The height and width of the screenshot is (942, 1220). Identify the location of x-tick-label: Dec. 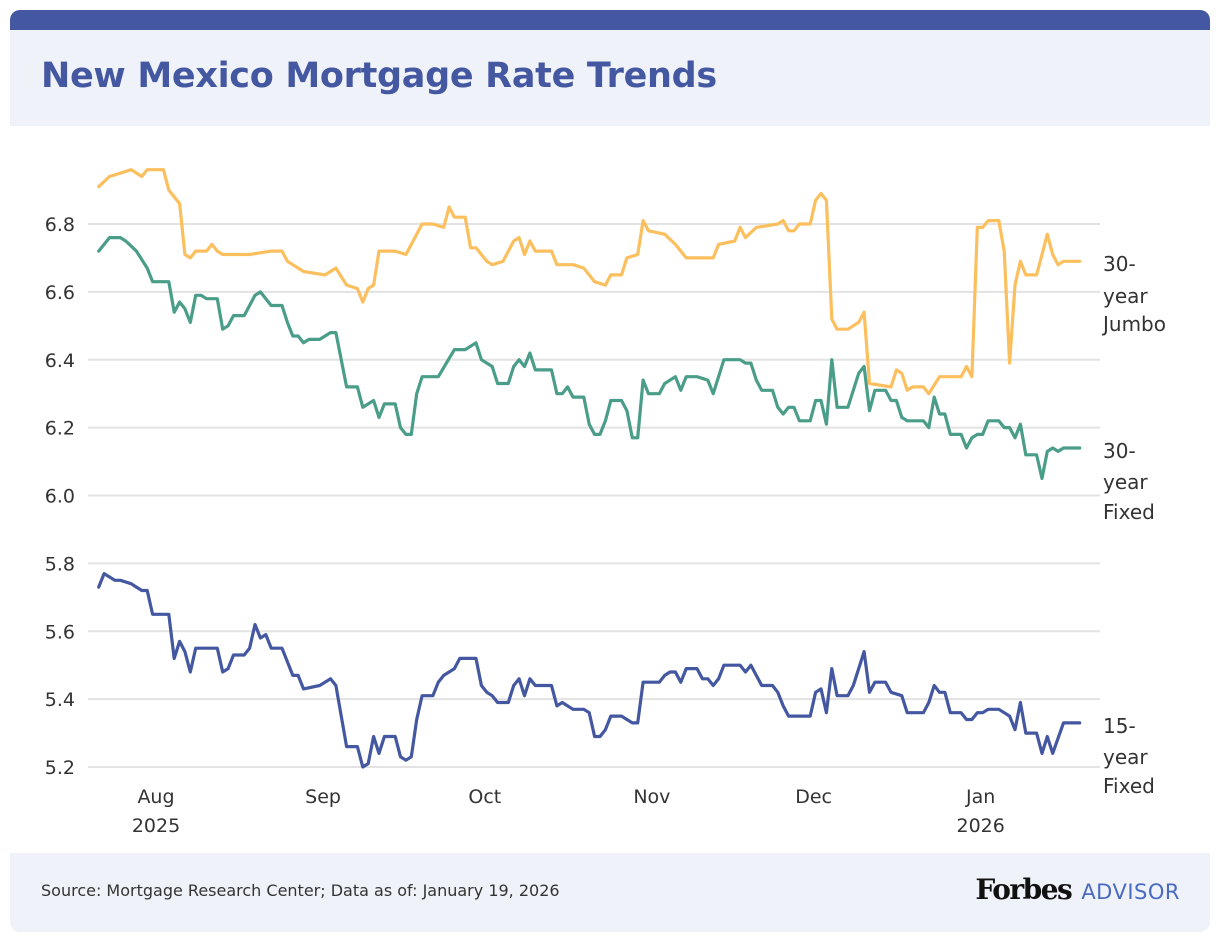
(813, 797).